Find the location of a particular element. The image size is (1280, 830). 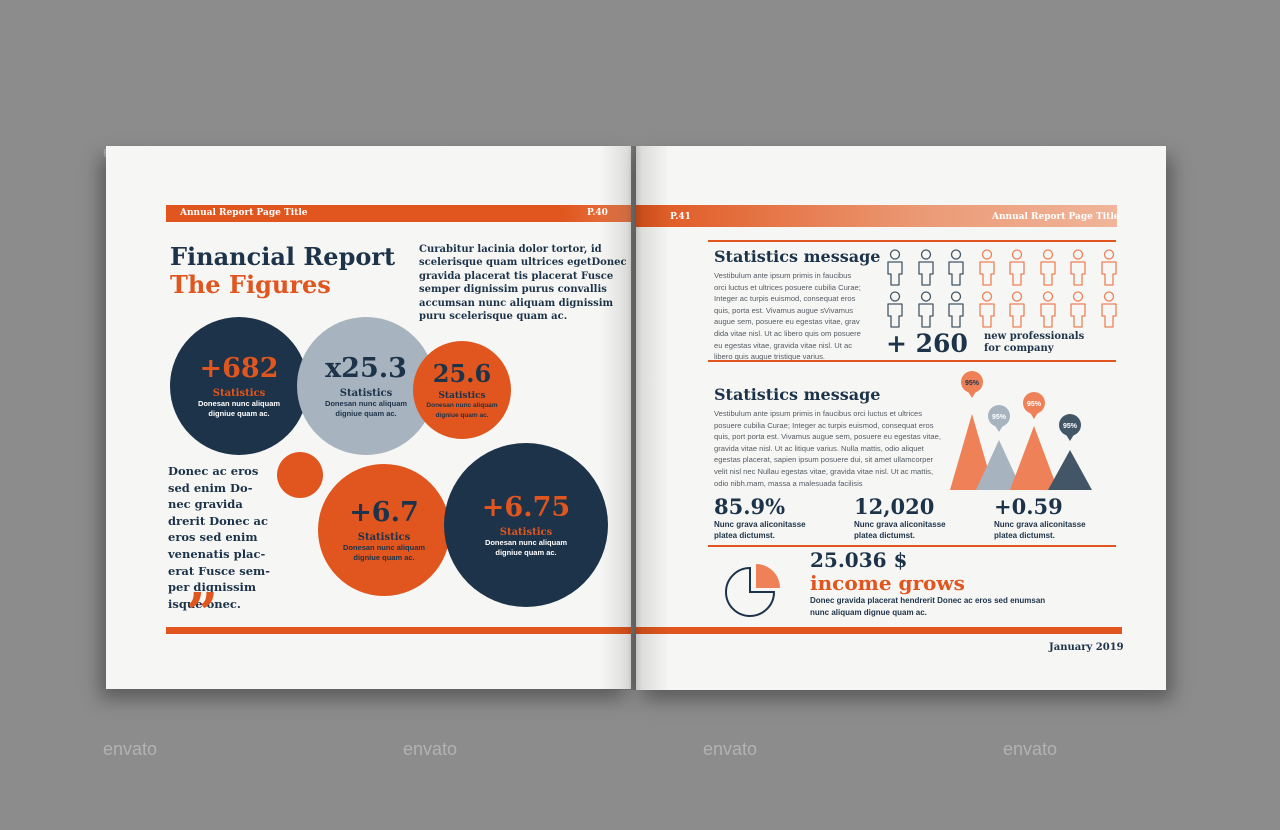

quote-line: sed enim Do- is located at coordinates (210, 487).